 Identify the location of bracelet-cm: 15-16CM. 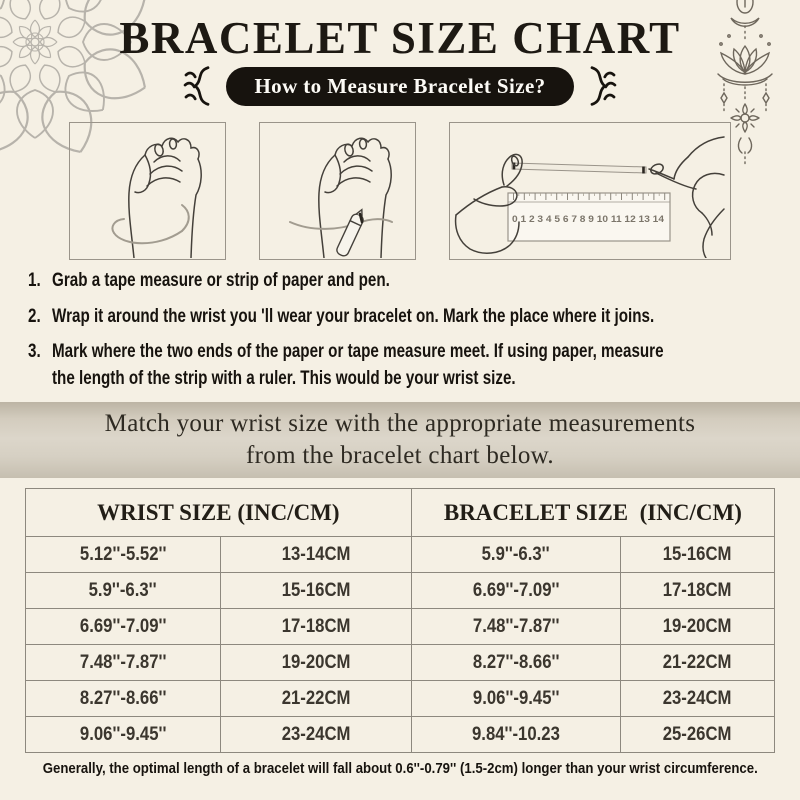
(697, 554).